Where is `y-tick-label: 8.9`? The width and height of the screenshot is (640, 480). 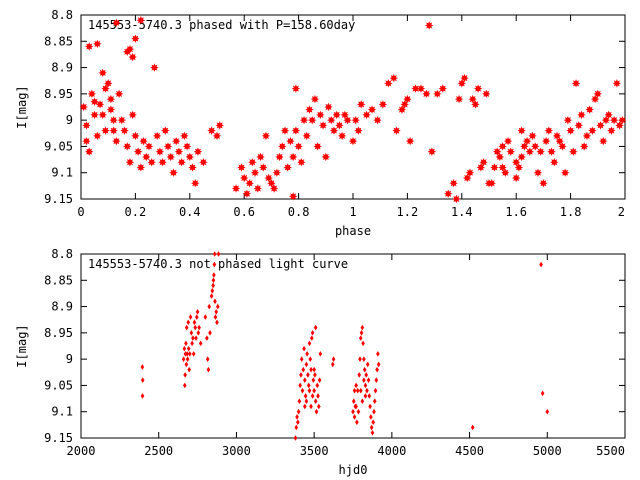
y-tick-label: 8.9 is located at coordinates (62, 68).